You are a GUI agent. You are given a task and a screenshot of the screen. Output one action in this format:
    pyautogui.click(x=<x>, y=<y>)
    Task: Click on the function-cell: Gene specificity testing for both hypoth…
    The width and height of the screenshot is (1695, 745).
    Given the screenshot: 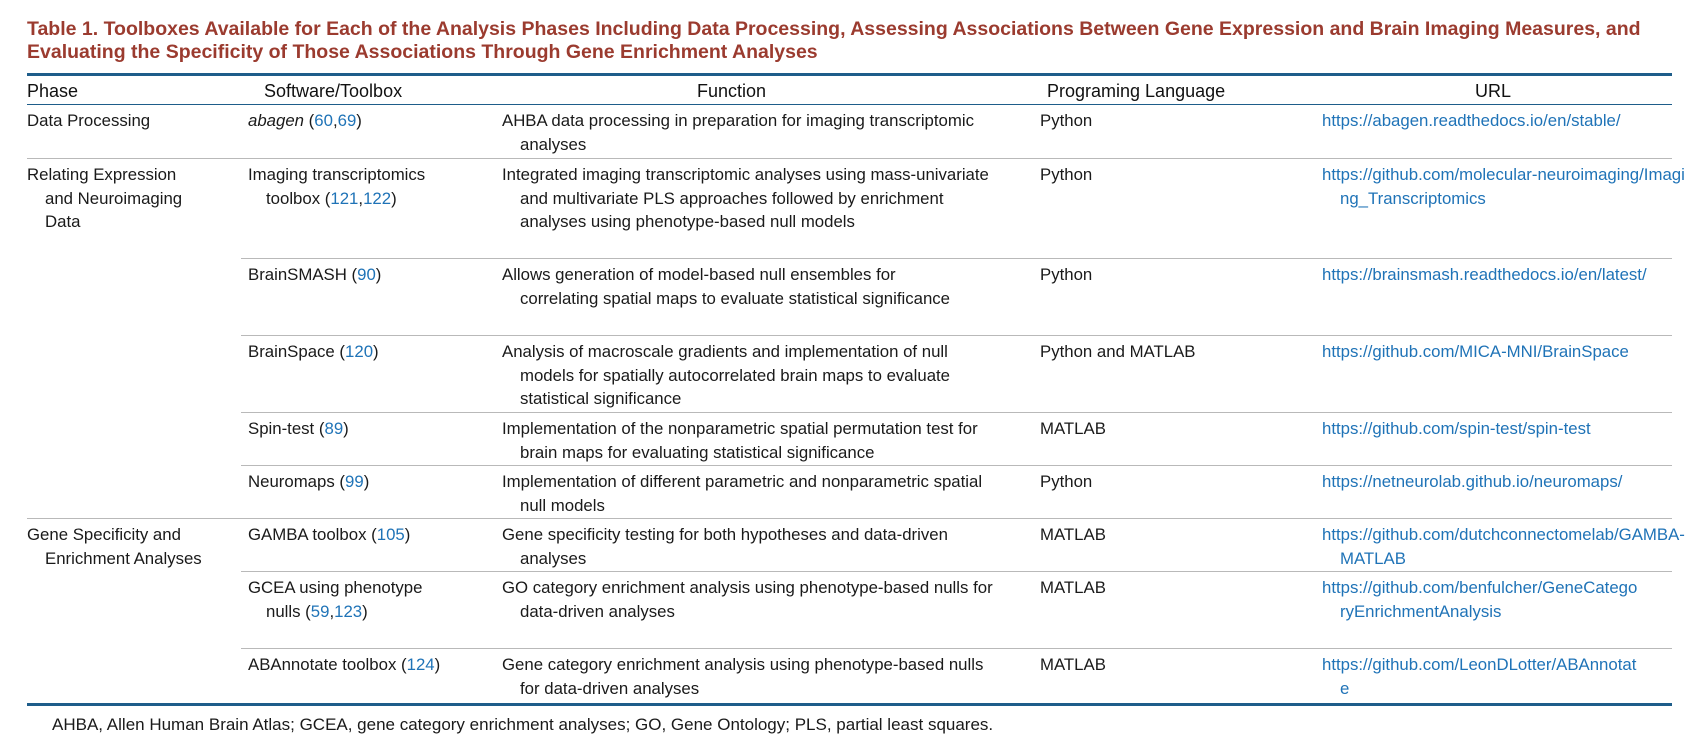 What is the action you would take?
    pyautogui.click(x=725, y=546)
    